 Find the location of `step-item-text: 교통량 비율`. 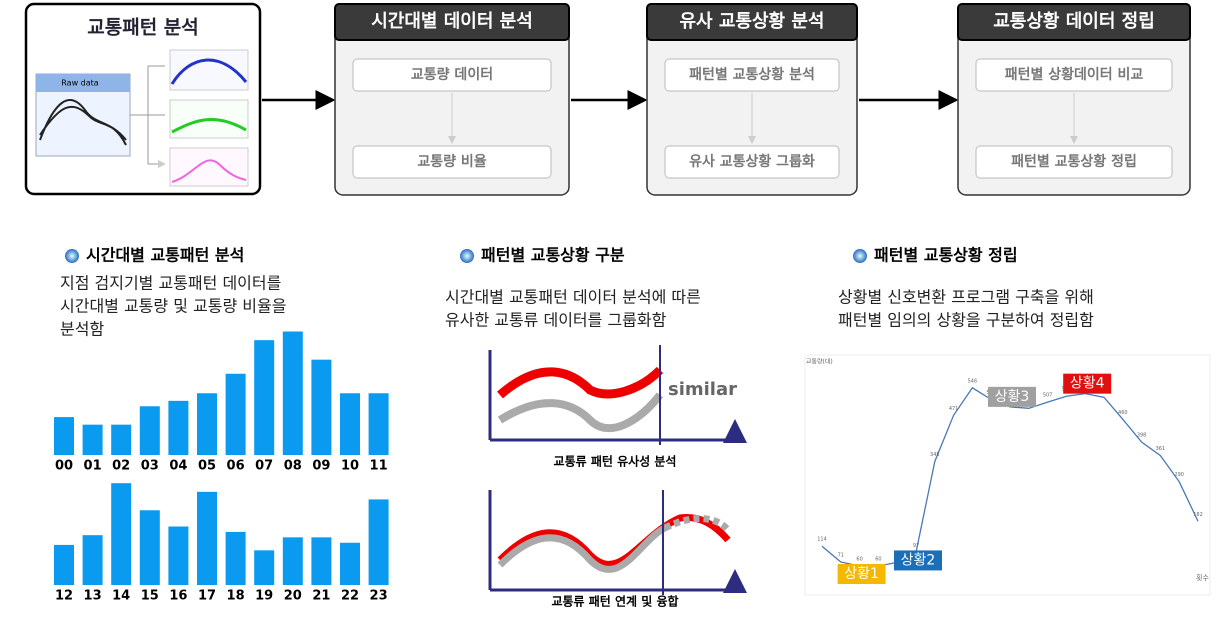

step-item-text: 교통량 비율 is located at coordinates (451, 161).